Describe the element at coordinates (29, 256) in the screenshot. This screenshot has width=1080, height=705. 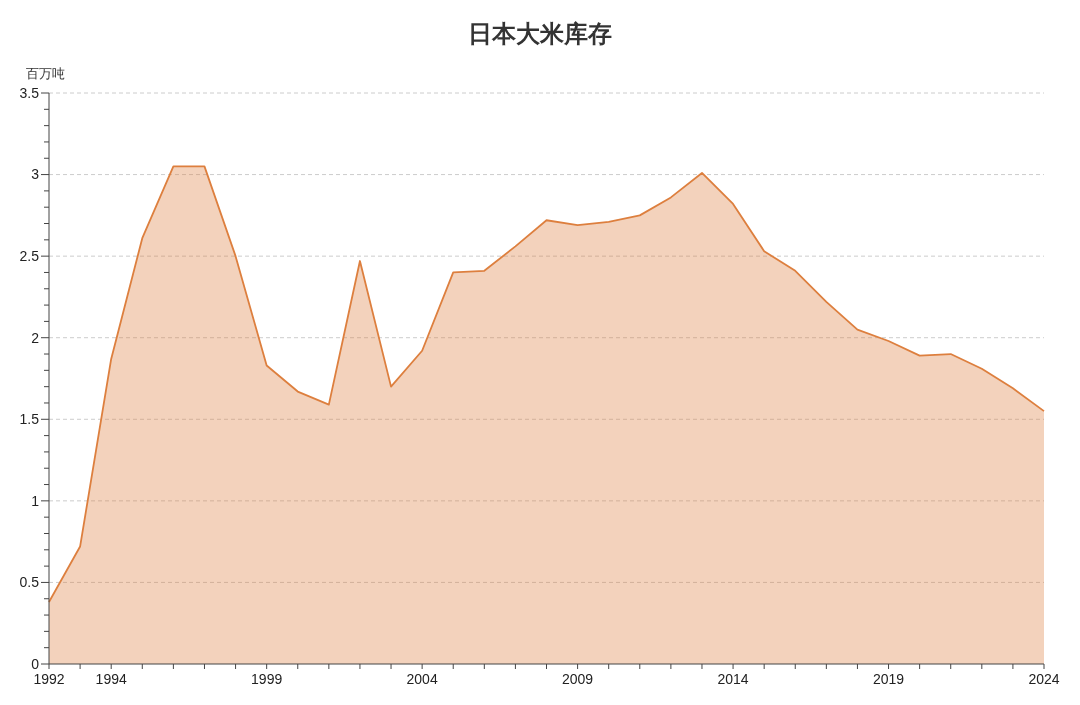
I see `y-tick-label: 2.5` at that location.